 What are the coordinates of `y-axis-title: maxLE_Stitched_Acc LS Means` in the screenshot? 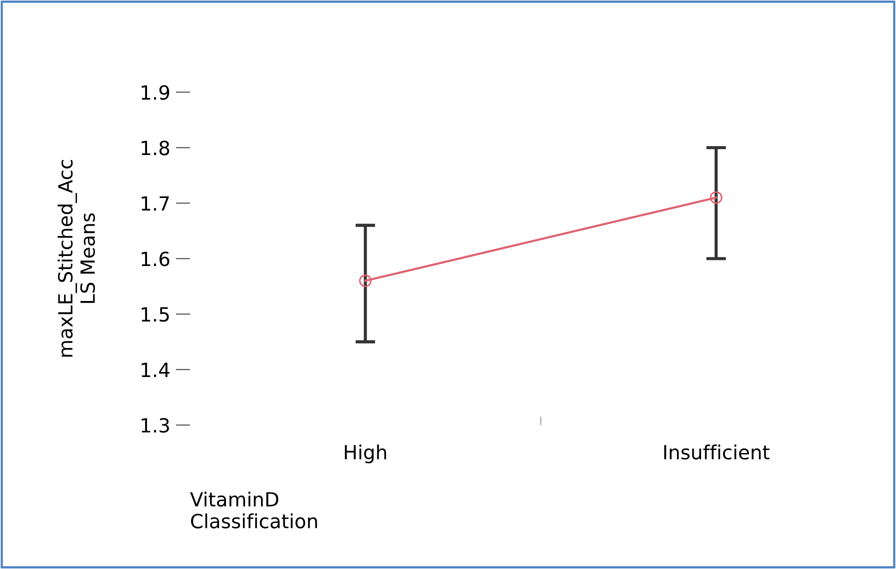 It's located at (76, 258).